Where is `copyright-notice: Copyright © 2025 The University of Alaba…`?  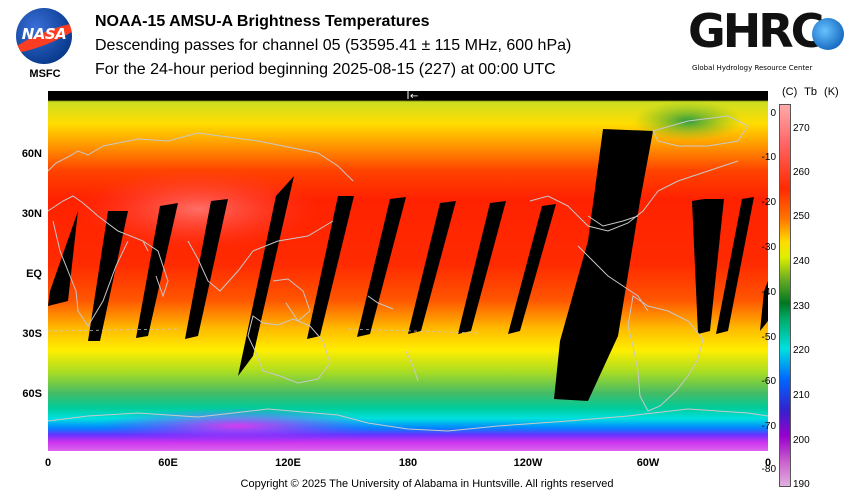 copyright-notice: Copyright © 2025 The University of Alaba… is located at coordinates (427, 484).